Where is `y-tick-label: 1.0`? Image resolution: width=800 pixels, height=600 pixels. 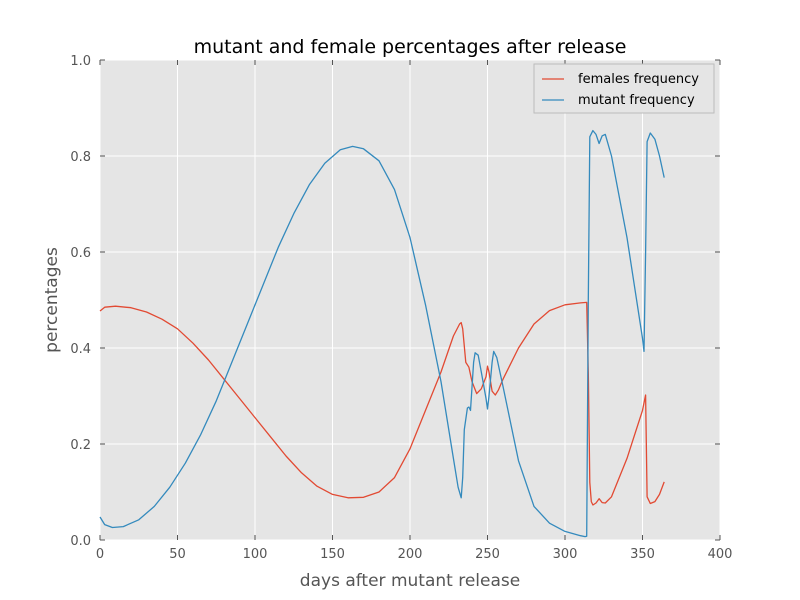
y-tick-label: 1.0 is located at coordinates (80, 61).